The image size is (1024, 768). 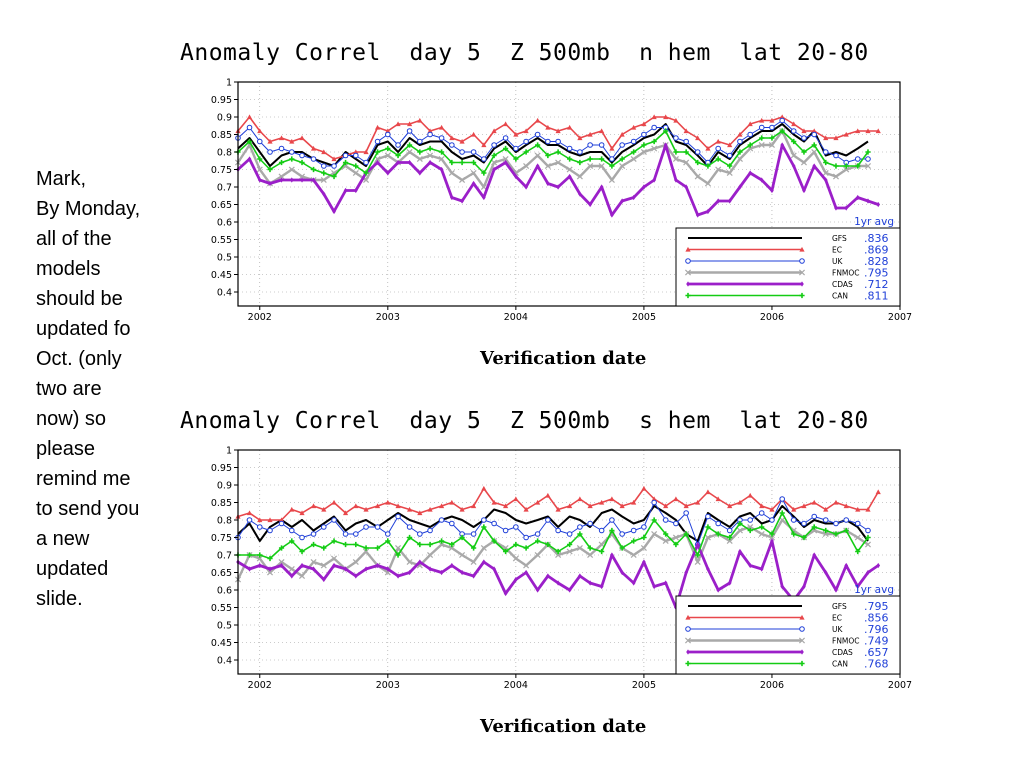 What do you see at coordinates (842, 284) in the screenshot?
I see `legend-label: CDAS` at bounding box center [842, 284].